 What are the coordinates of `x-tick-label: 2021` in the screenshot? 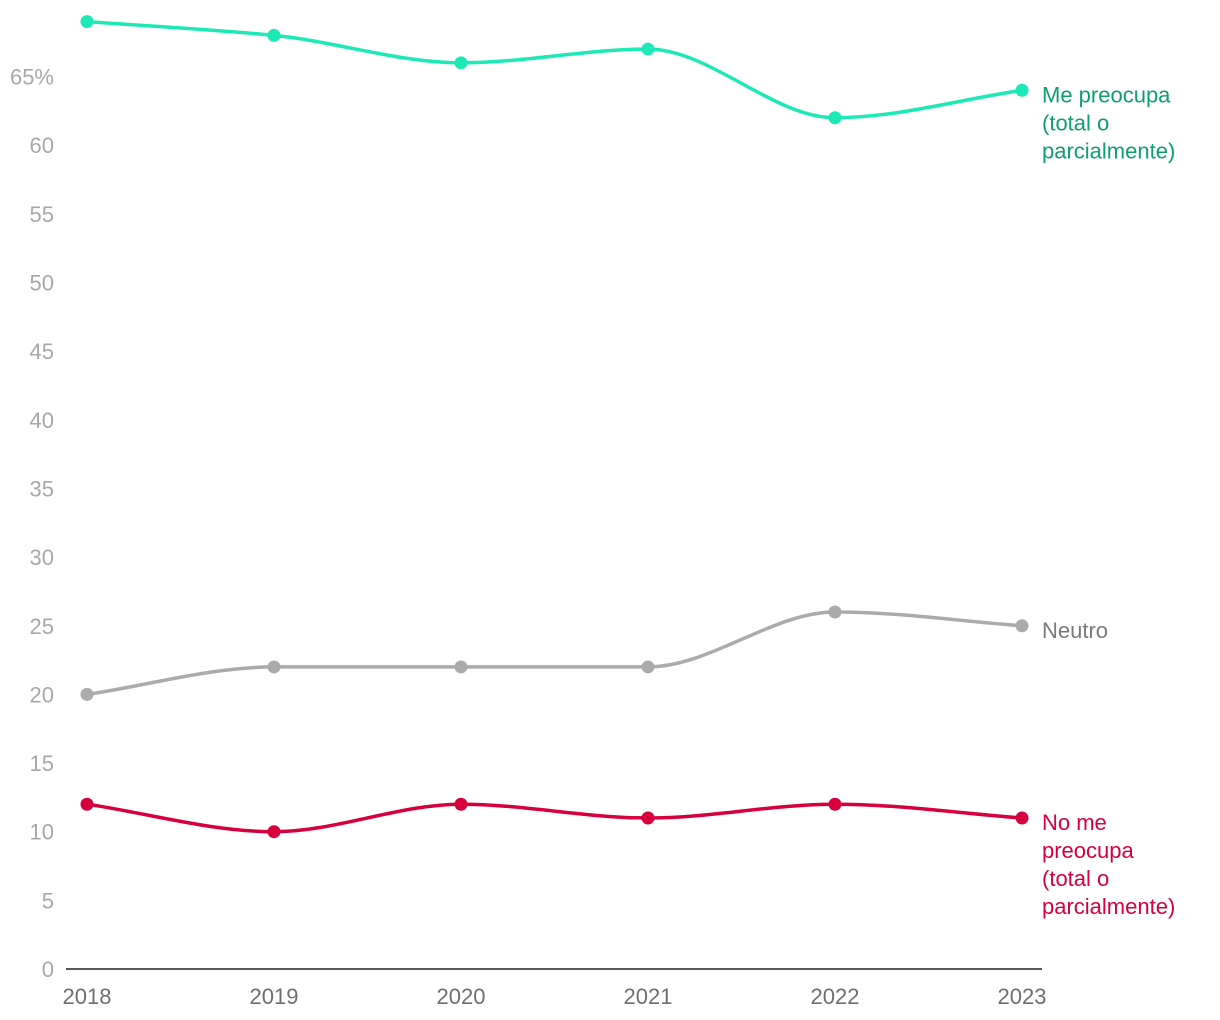 It's located at (648, 996).